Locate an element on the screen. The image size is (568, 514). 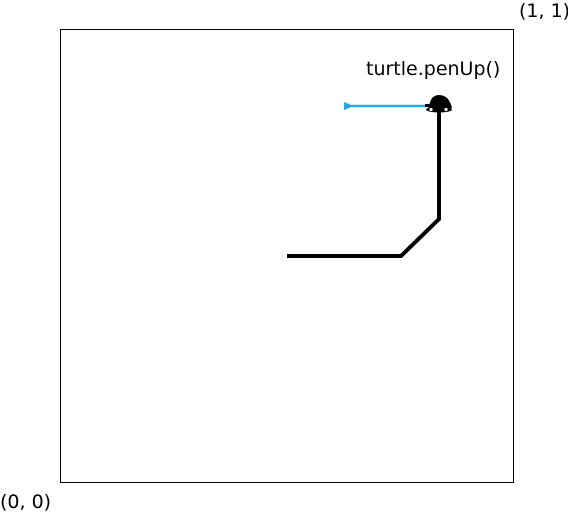
command-label: turtle.penUp() is located at coordinates (433, 69).